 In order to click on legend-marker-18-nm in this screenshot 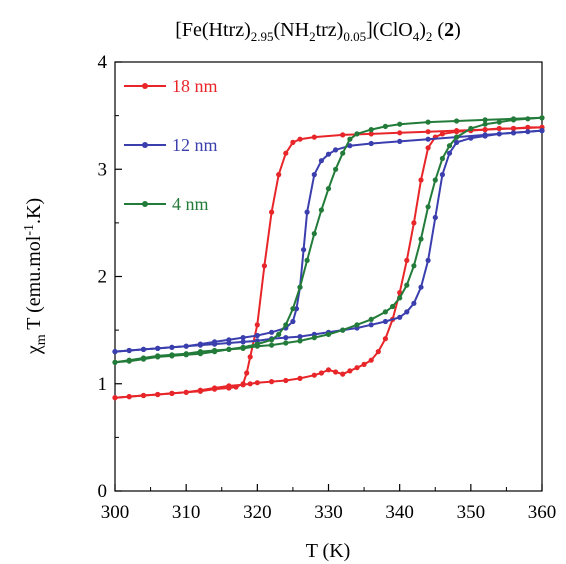, I will do `click(145, 86)`.